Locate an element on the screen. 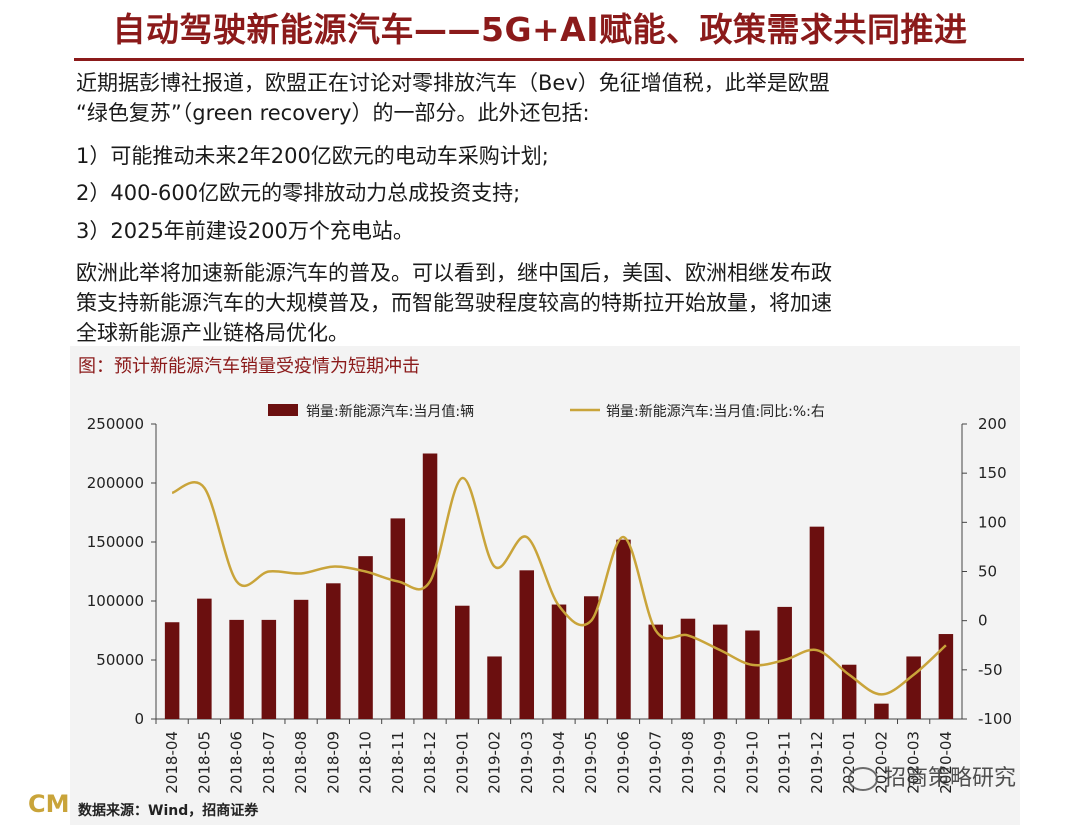 The image size is (1080, 825). x-tick-label: 2018-08 is located at coordinates (301, 762).